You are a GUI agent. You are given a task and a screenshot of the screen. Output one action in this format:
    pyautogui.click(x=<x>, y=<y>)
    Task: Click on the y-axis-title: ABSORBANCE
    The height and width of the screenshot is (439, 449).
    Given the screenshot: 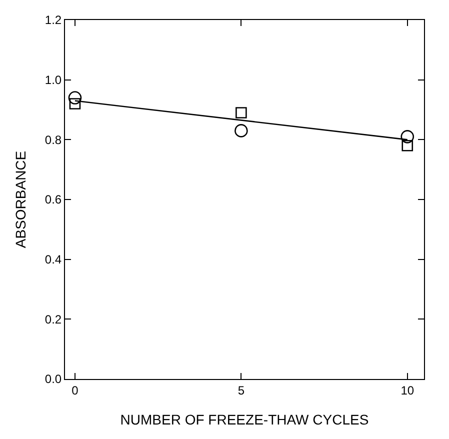 What is the action you would take?
    pyautogui.click(x=20, y=199)
    